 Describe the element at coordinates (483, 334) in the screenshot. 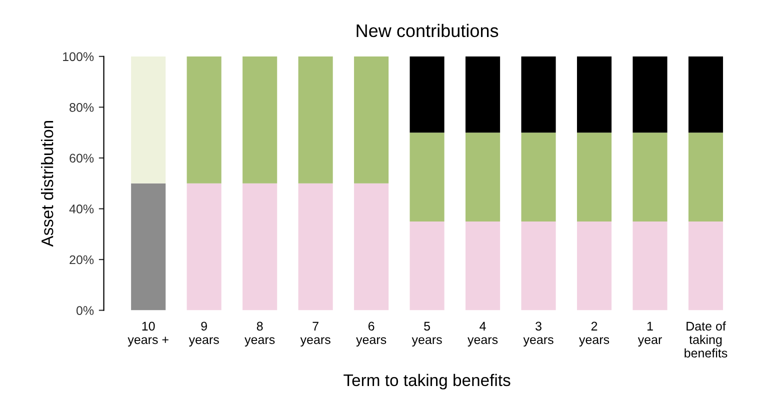

I see `x-tick-label: 4 years` at that location.